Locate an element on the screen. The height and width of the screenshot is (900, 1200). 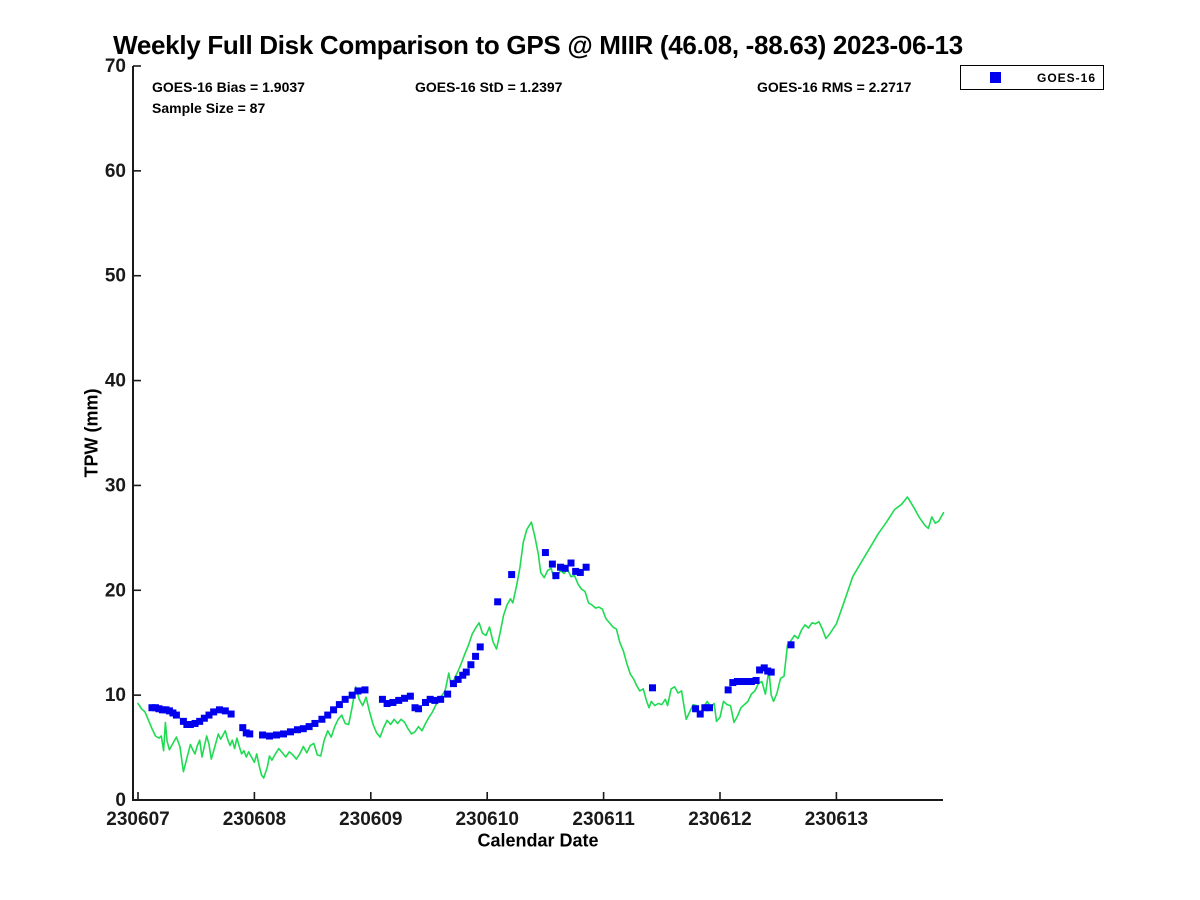
y-axis-label: TPW (mm) is located at coordinates (91, 433).